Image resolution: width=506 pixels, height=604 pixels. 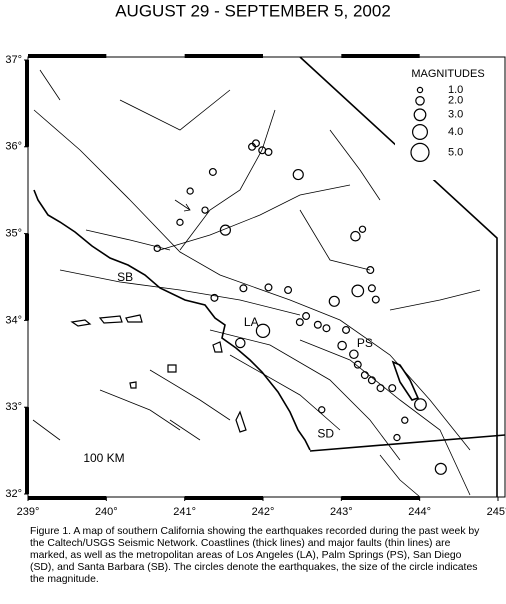 What do you see at coordinates (455, 101) in the screenshot?
I see `legend-label: 2.0` at bounding box center [455, 101].